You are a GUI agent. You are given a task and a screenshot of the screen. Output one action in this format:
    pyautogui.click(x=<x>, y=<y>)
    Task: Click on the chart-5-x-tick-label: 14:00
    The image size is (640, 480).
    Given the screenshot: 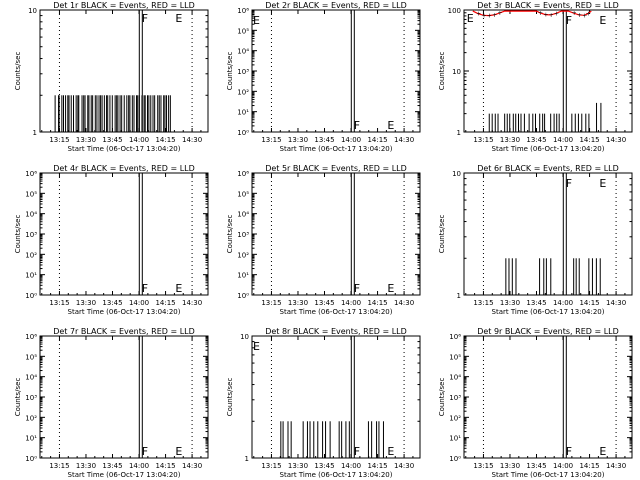 What is the action you would take?
    pyautogui.click(x=351, y=303)
    